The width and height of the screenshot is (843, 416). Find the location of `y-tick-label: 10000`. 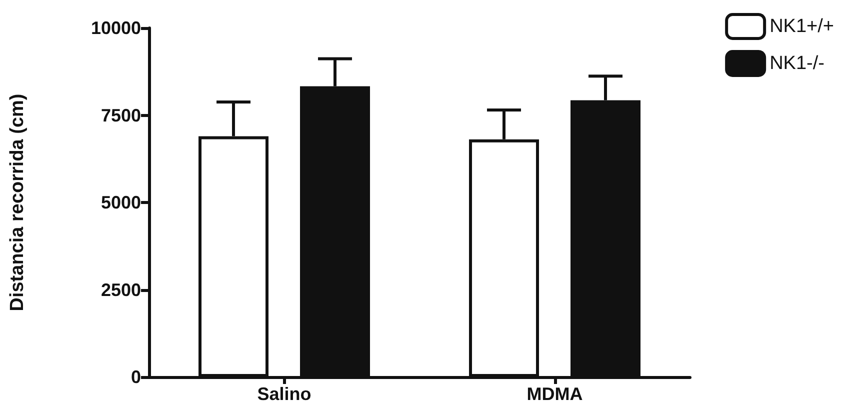

y-tick-label: 10000 is located at coordinates (115, 28).